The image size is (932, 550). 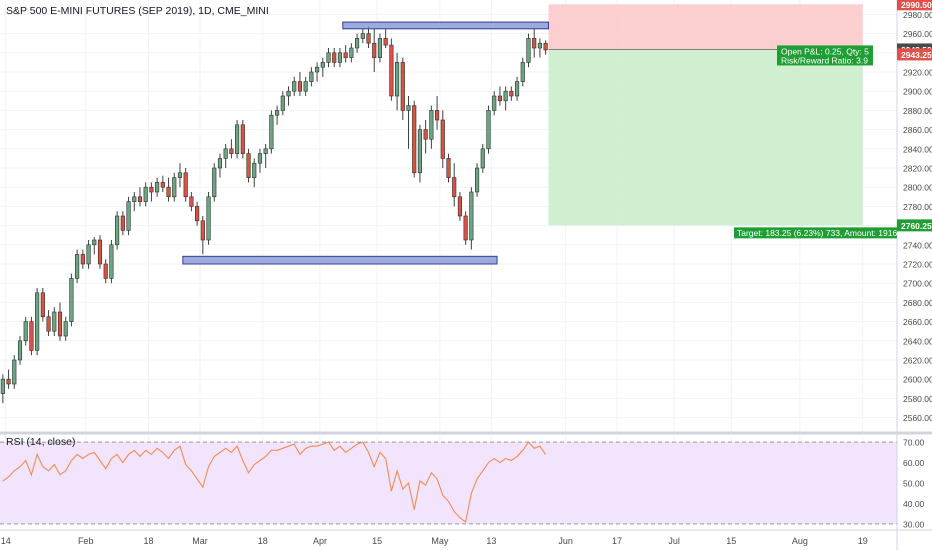 I want to click on rsi-line, so click(x=274, y=482).